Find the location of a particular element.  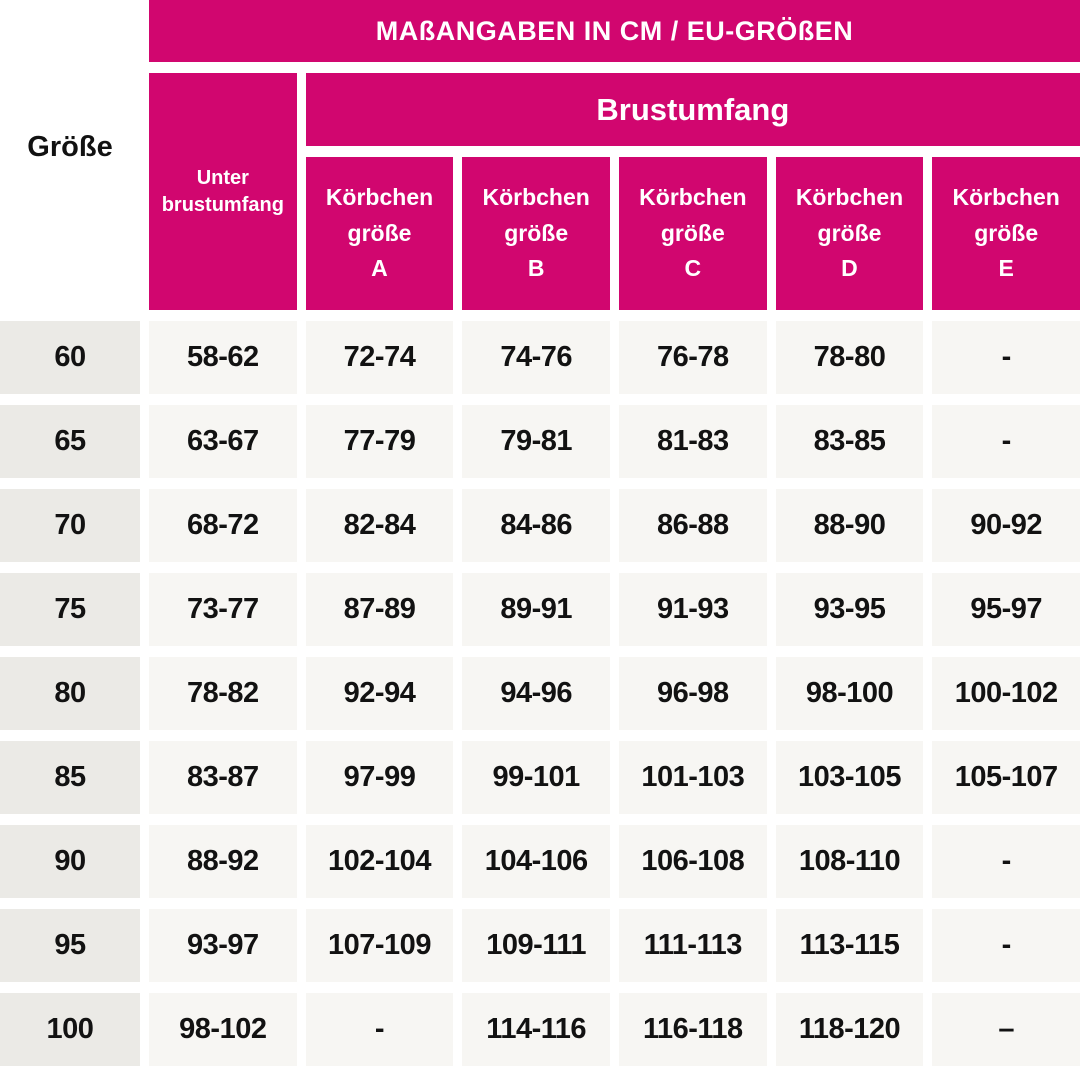

cup-value: 114-116 is located at coordinates (536, 1029).